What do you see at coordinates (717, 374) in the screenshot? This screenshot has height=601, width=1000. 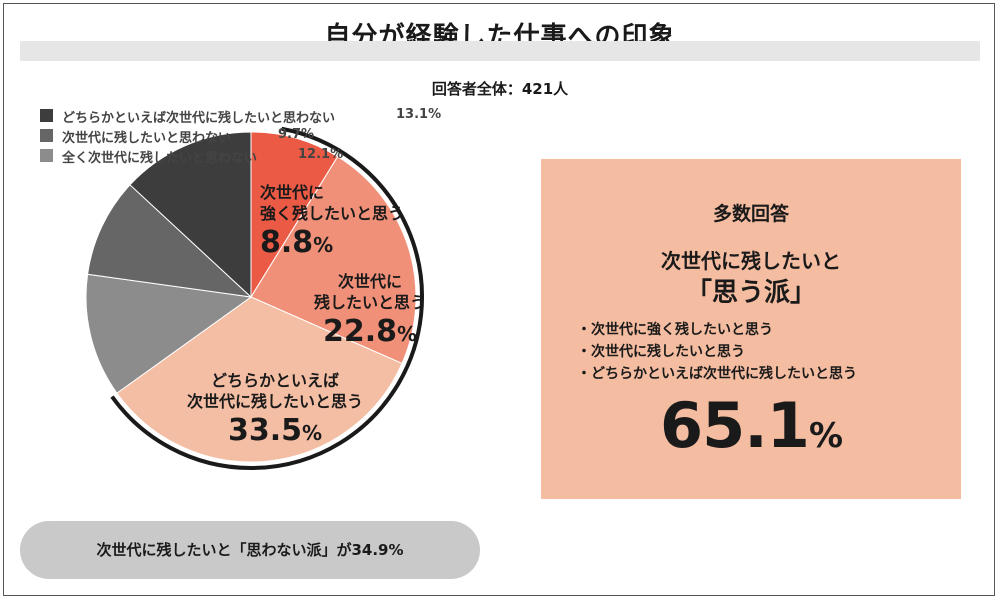 I see `summary-list-item: ・どちらかといえば次世代に残したいと思う` at bounding box center [717, 374].